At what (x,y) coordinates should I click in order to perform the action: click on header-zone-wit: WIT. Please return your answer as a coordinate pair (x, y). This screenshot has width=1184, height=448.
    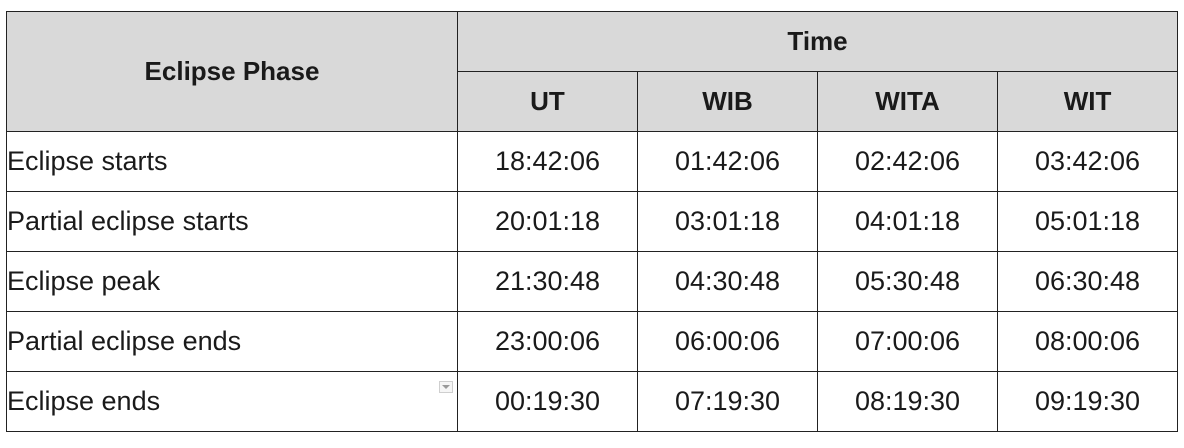
    Looking at the image, I should click on (1087, 101).